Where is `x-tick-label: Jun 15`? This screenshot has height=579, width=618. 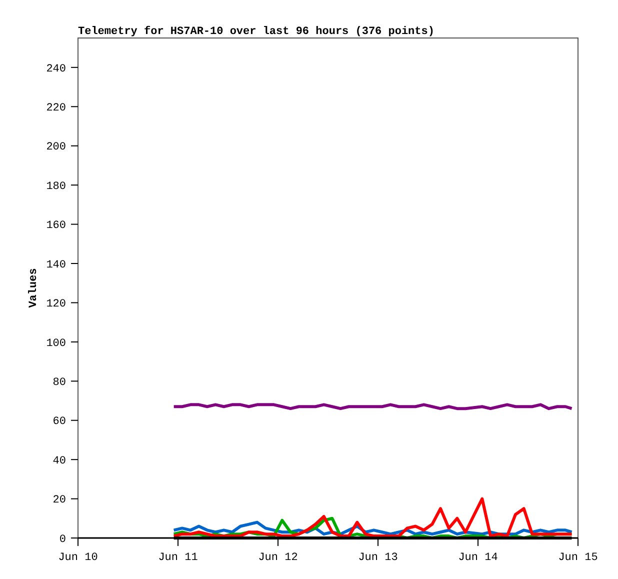 x-tick-label: Jun 15 is located at coordinates (578, 558).